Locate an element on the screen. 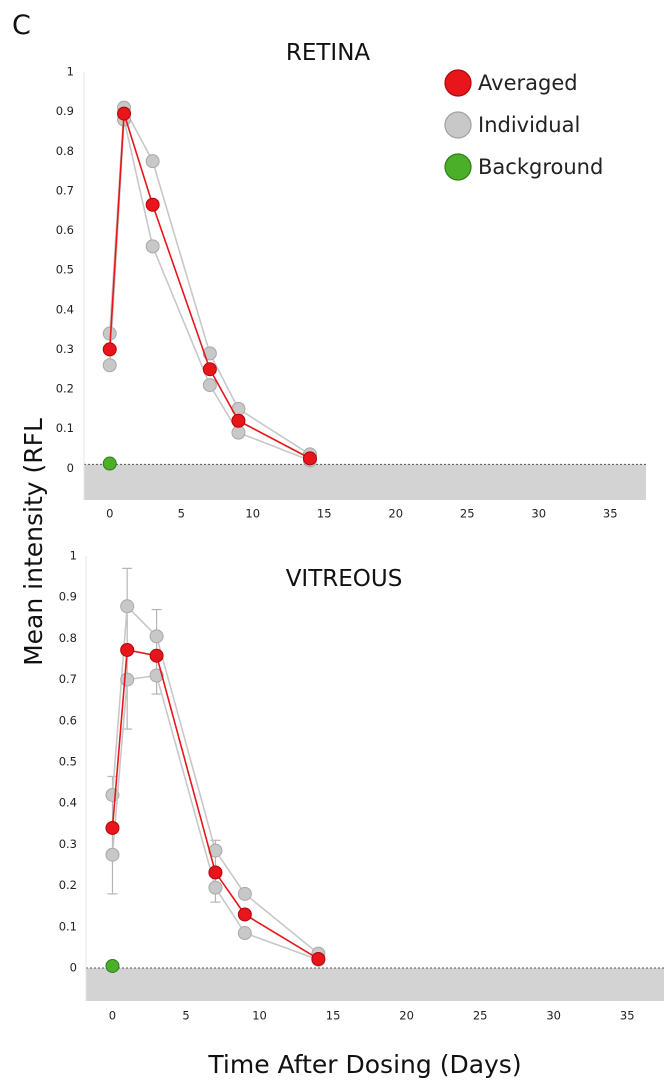 The height and width of the screenshot is (1082, 666). legend-label: Averaged is located at coordinates (528, 83).